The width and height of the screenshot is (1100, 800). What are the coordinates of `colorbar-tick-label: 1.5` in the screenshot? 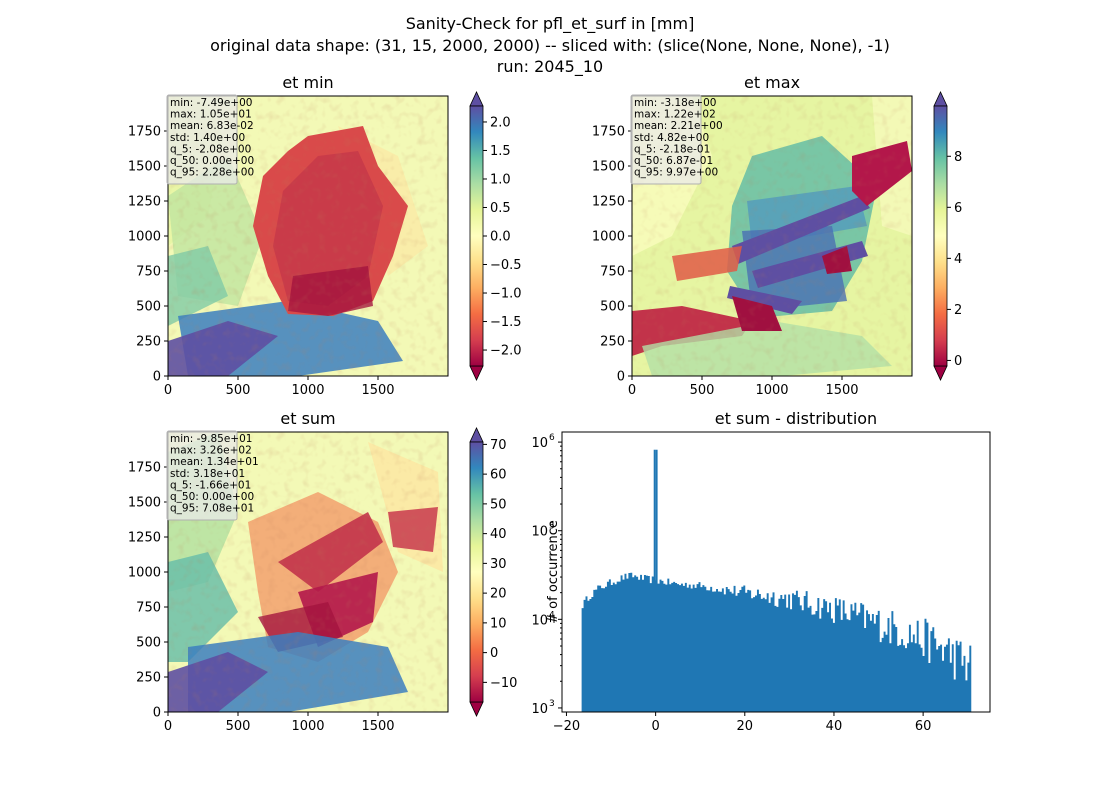 It's located at (500, 151).